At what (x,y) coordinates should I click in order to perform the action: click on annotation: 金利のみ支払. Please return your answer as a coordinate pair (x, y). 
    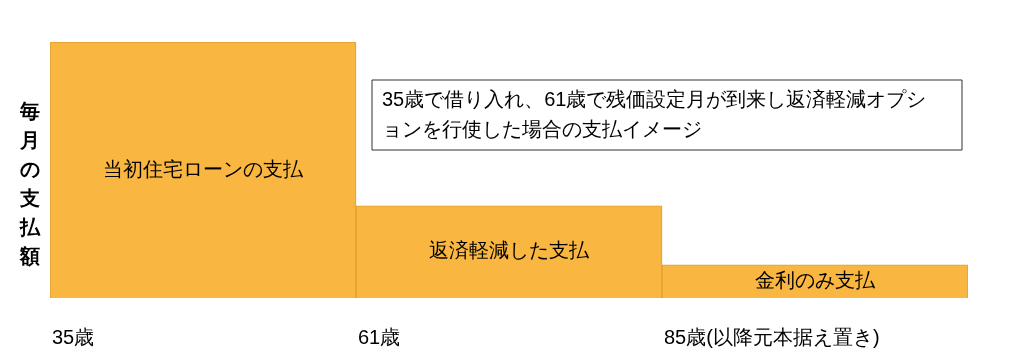
    Looking at the image, I should click on (815, 279).